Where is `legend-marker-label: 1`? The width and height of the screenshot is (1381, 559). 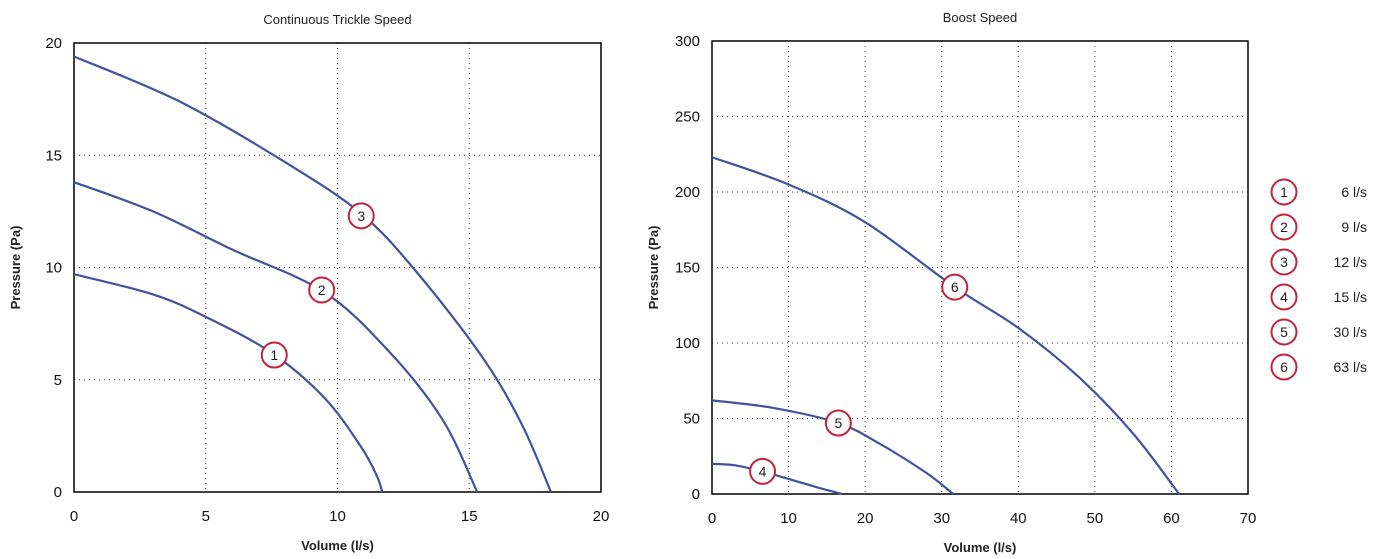
legend-marker-label: 1 is located at coordinates (1284, 192).